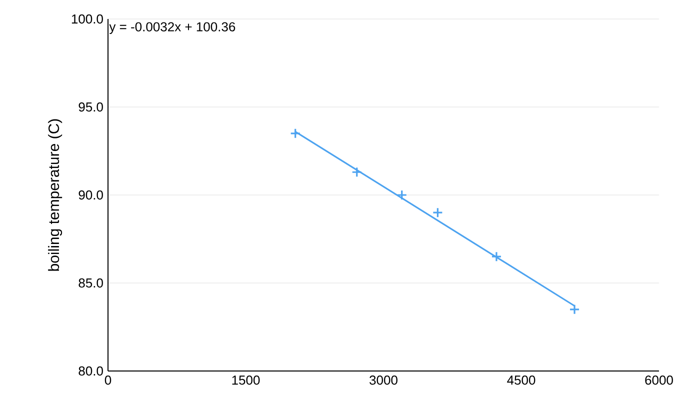 The image size is (700, 393). I want to click on x-tick-label: 0, so click(108, 380).